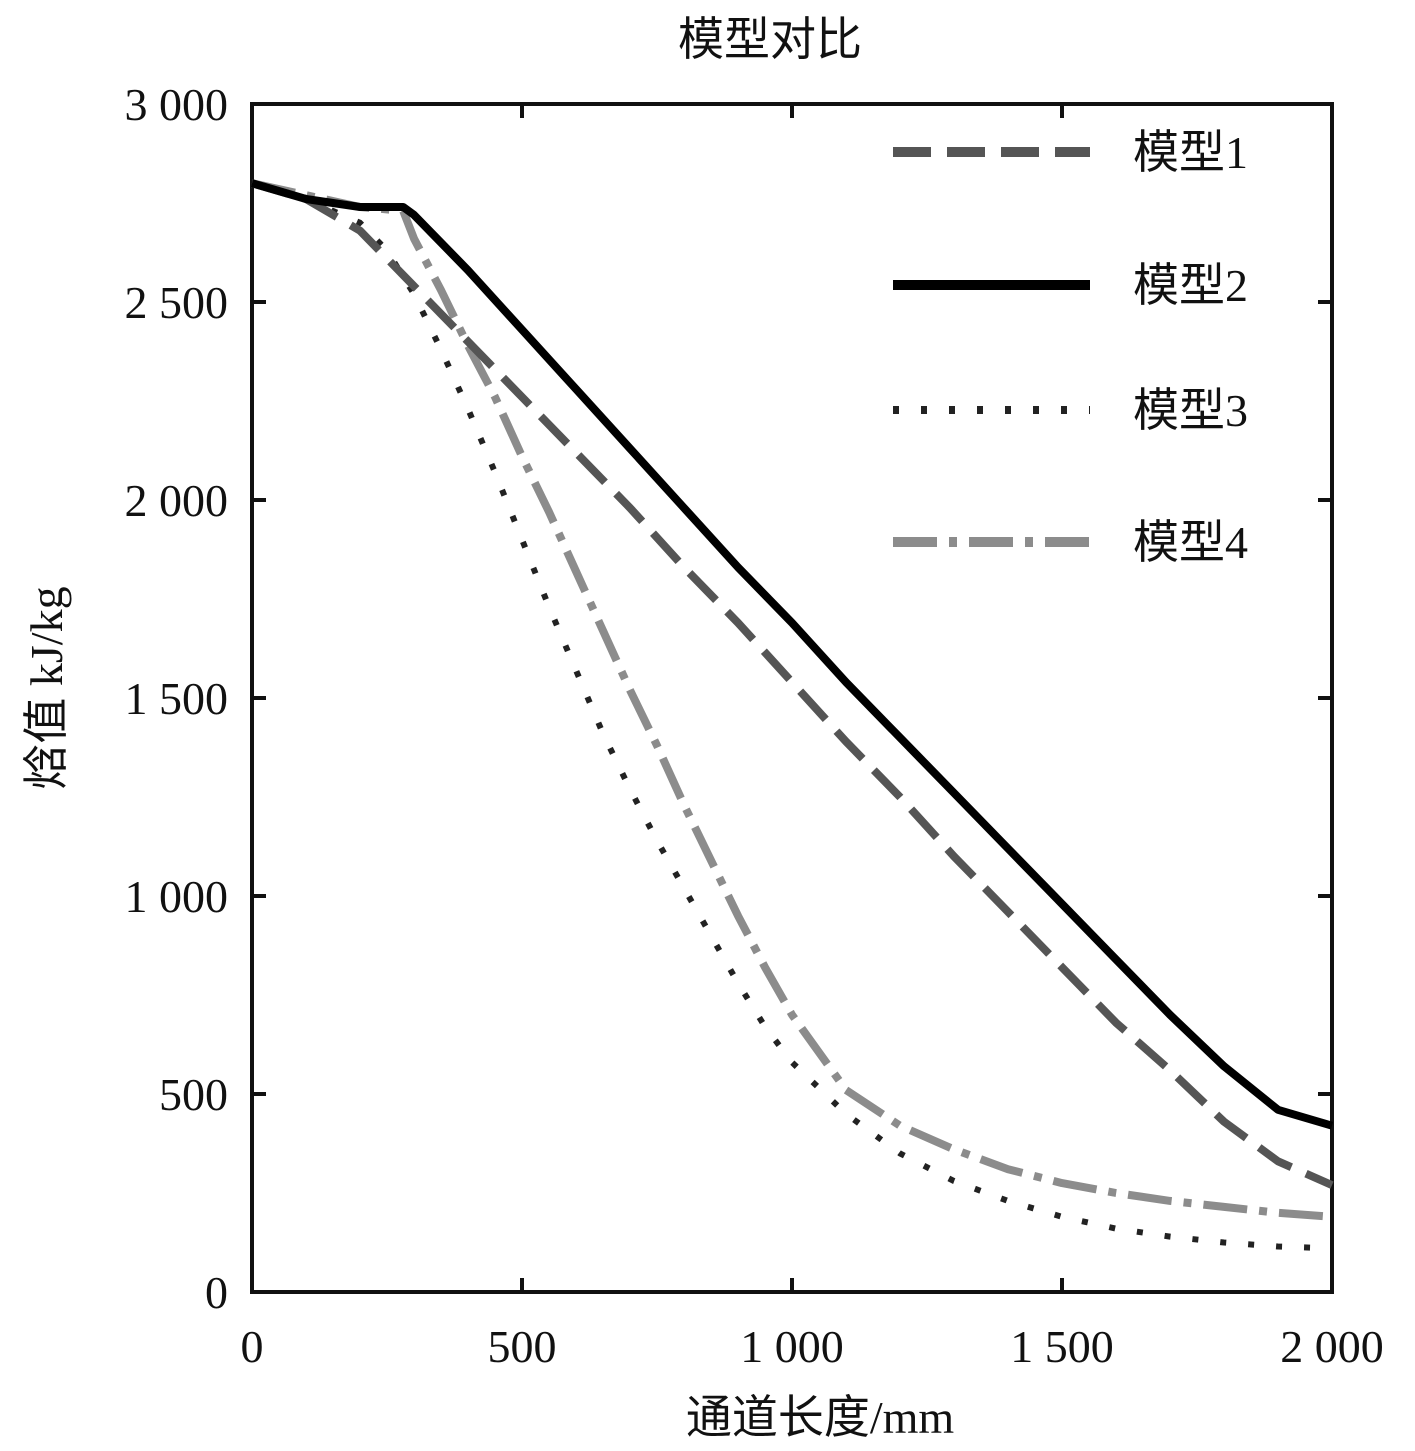  What do you see at coordinates (1190, 542) in the screenshot?
I see `legend-label-4: 模型4` at bounding box center [1190, 542].